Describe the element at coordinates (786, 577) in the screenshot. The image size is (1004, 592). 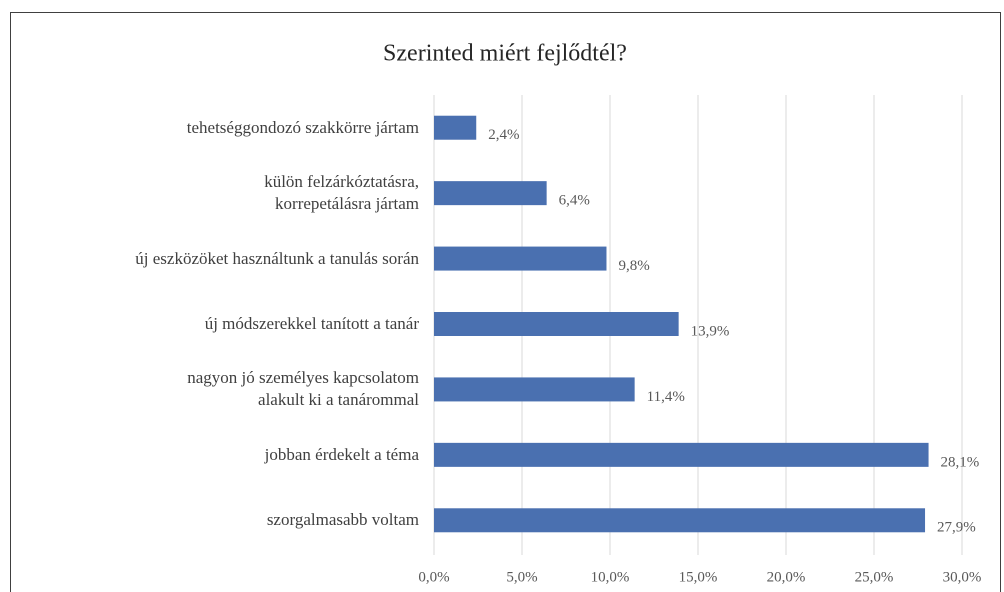
I see `x-tick-label: 20,0%` at that location.